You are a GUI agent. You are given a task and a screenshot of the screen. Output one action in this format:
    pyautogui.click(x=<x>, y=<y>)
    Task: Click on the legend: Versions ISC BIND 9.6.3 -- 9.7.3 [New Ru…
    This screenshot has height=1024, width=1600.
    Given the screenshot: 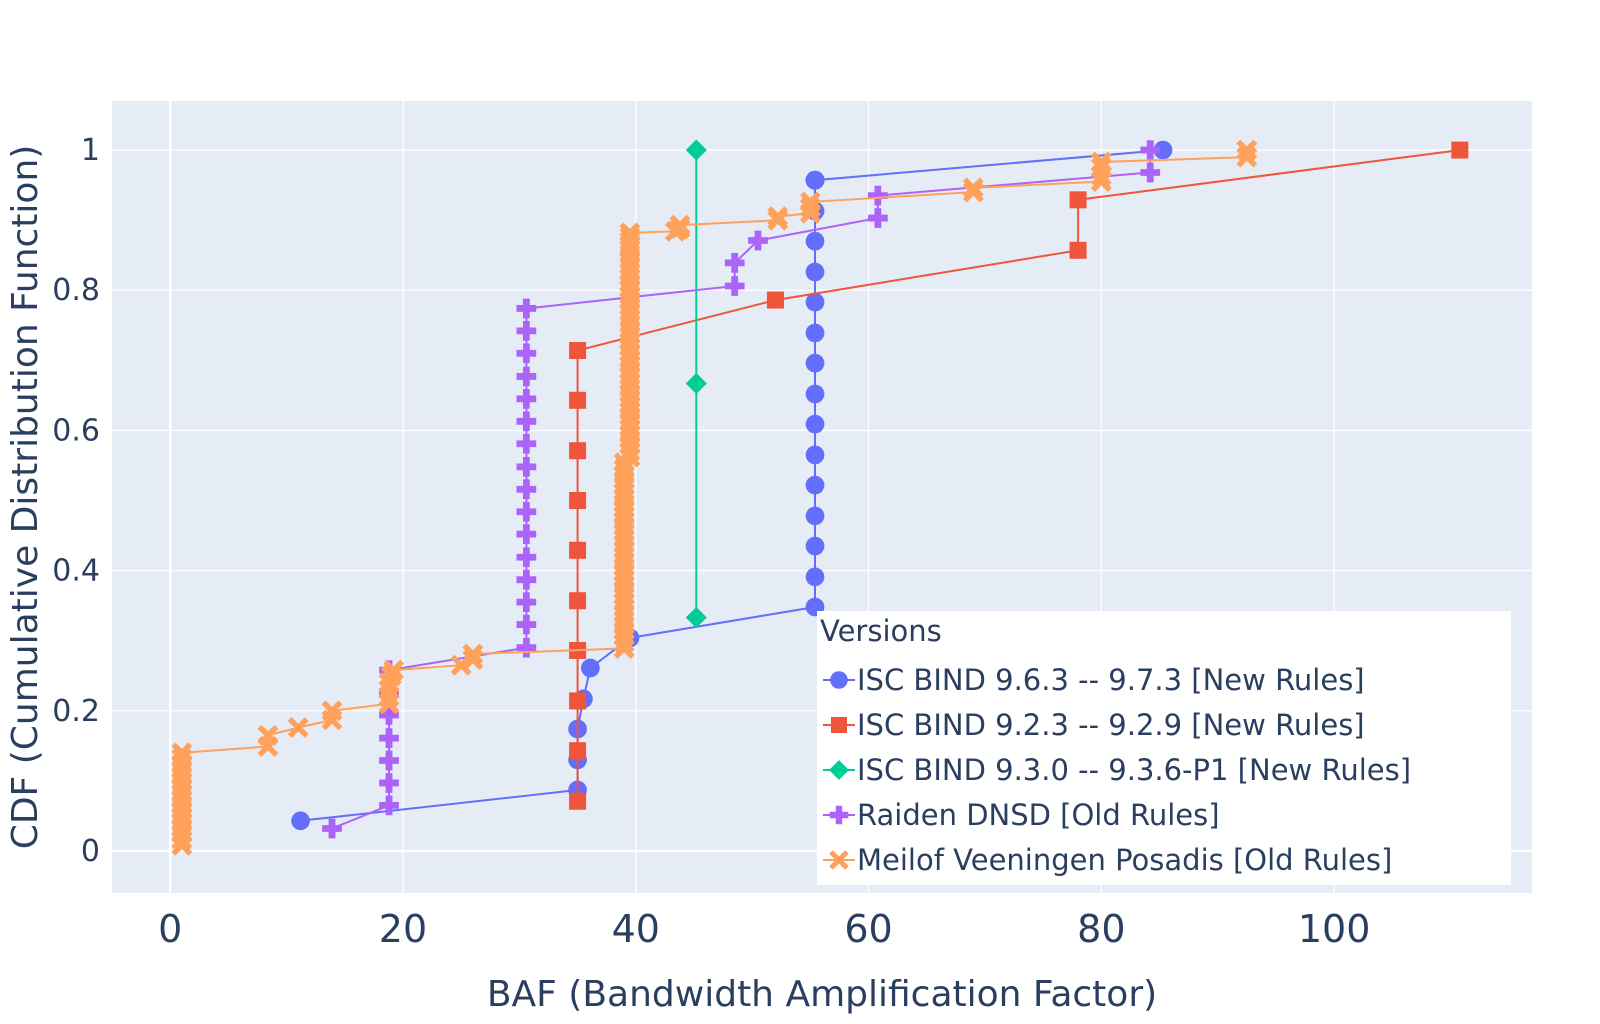 What is the action you would take?
    pyautogui.click(x=1164, y=748)
    